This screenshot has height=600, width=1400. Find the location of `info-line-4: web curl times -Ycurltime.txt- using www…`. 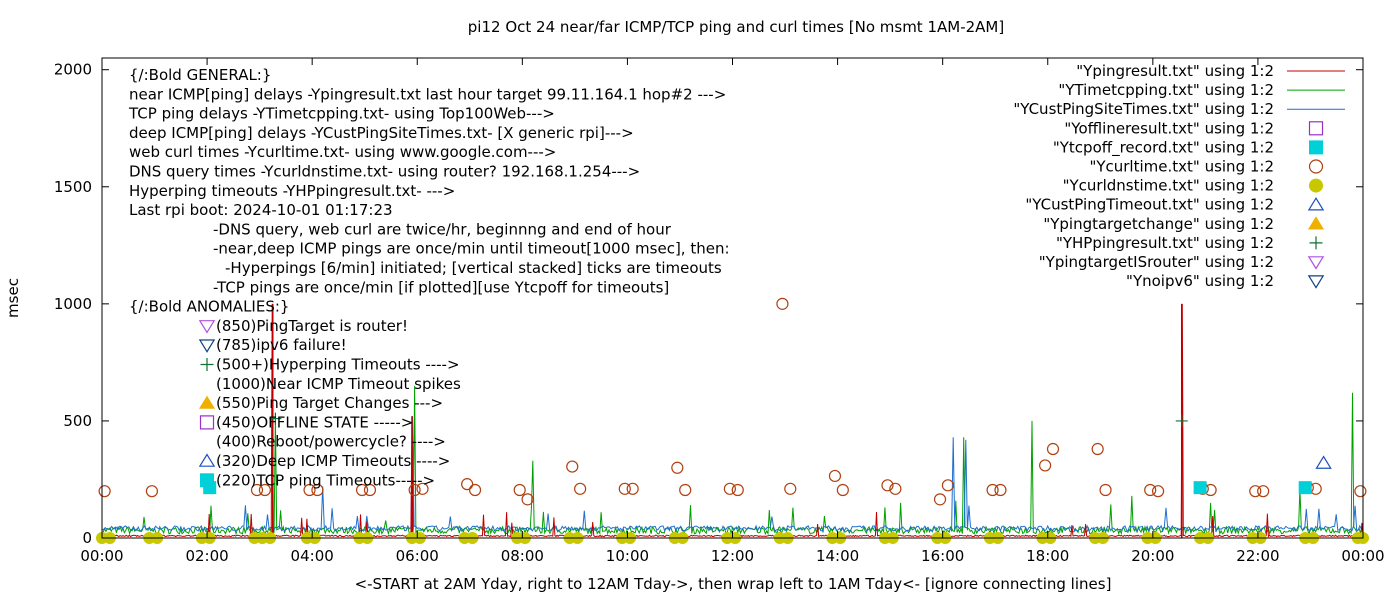

info-line-4: web curl times -Ycurltime.txt- using www… is located at coordinates (342, 152).